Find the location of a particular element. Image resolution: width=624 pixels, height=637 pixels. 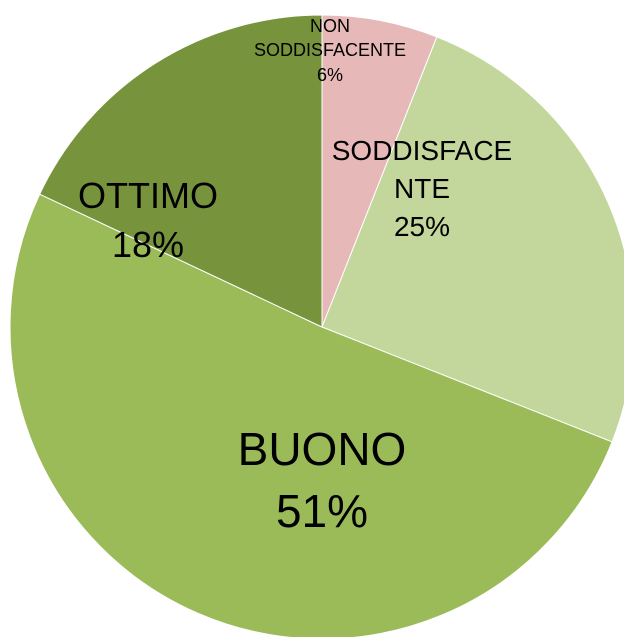

category-label: SODDISFACENTE is located at coordinates (422, 169).